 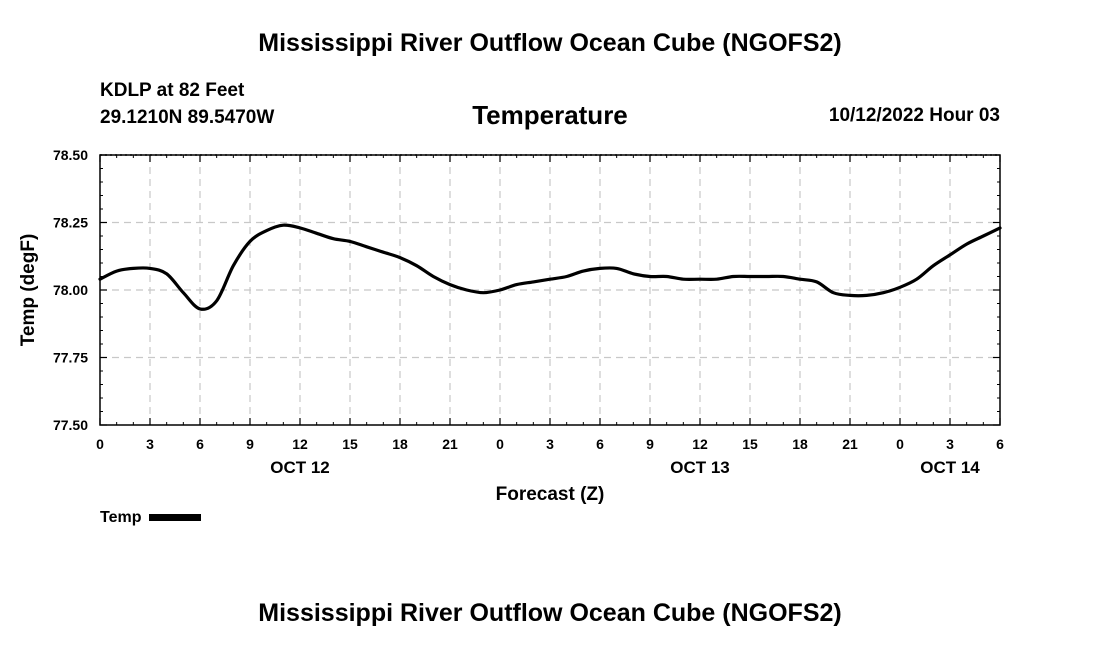 I want to click on x-axis-label: Forecast (Z), so click(x=550, y=494).